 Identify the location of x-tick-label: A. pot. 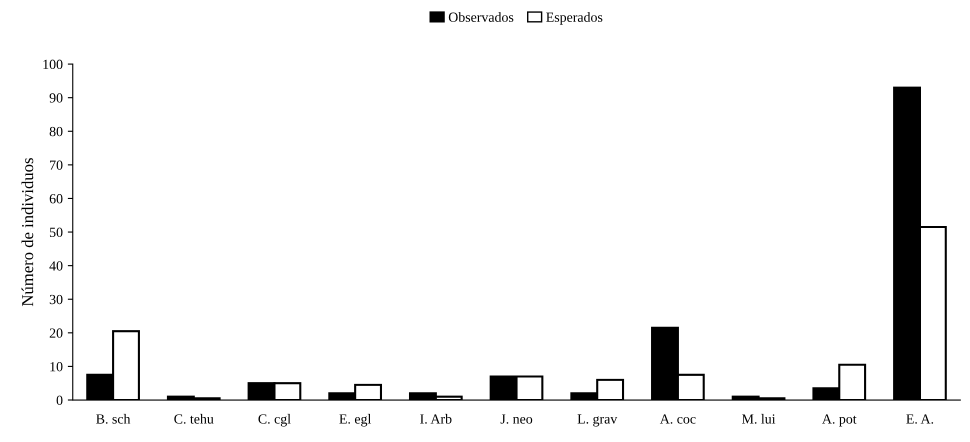
(839, 420).